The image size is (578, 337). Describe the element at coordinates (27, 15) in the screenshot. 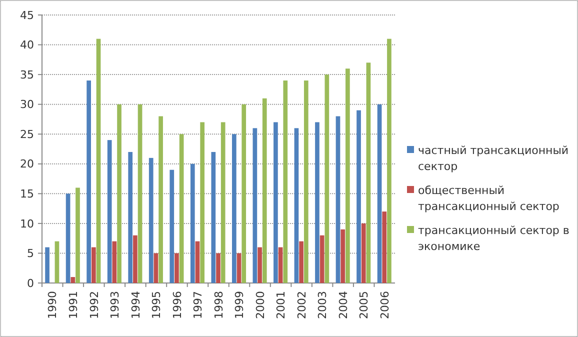

I see `y-tick-label: 45` at that location.